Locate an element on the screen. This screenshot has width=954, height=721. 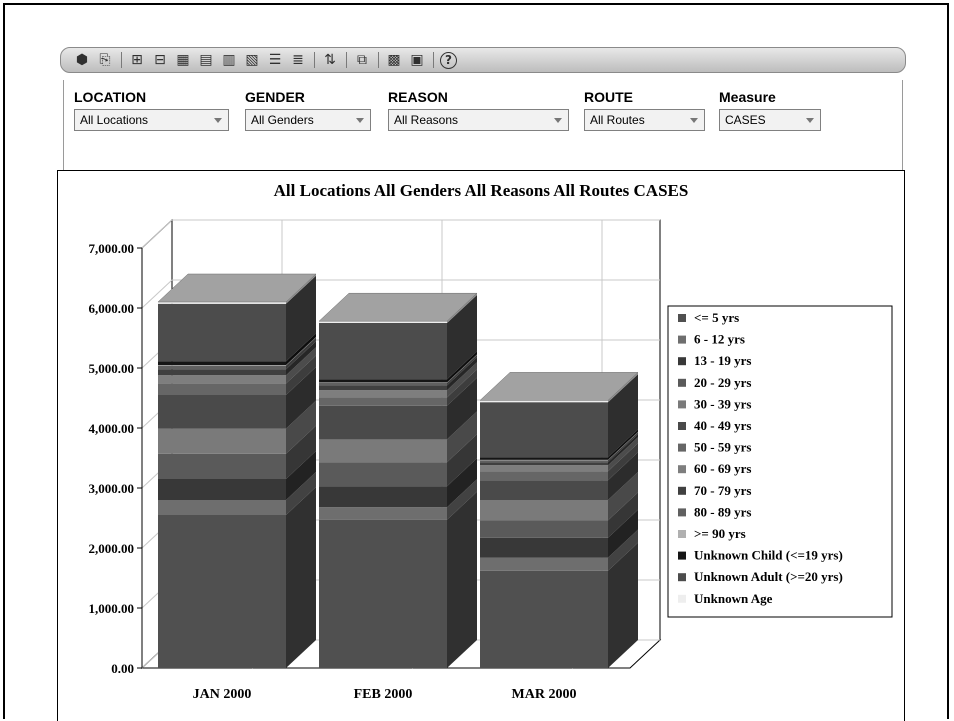
route-label: ROUTE is located at coordinates (608, 97).